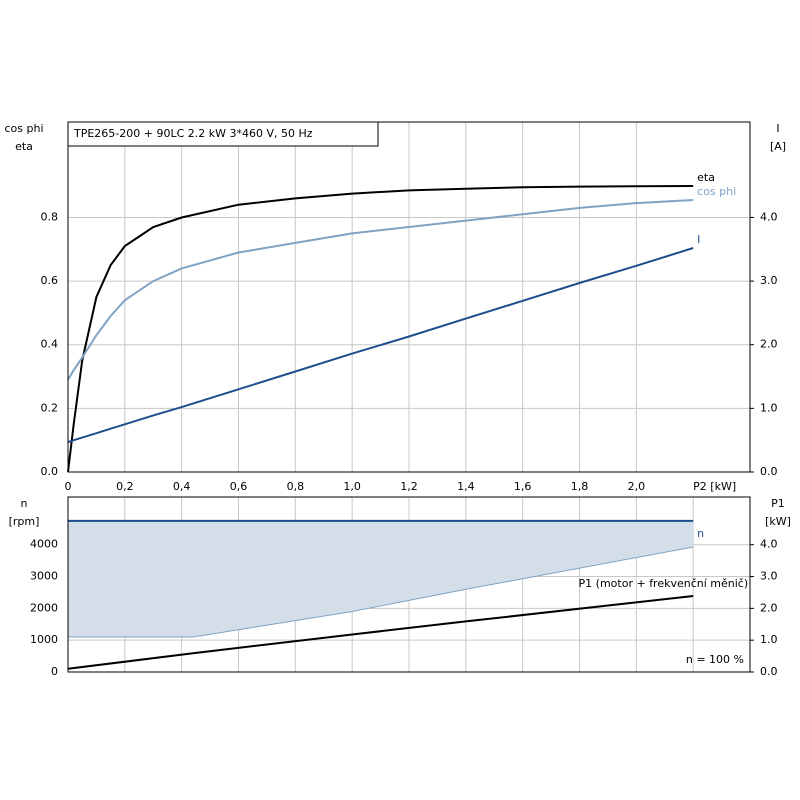 This screenshot has width=800, height=800. Describe the element at coordinates (50, 471) in the screenshot. I see `y-tick-label: 0.0` at that location.